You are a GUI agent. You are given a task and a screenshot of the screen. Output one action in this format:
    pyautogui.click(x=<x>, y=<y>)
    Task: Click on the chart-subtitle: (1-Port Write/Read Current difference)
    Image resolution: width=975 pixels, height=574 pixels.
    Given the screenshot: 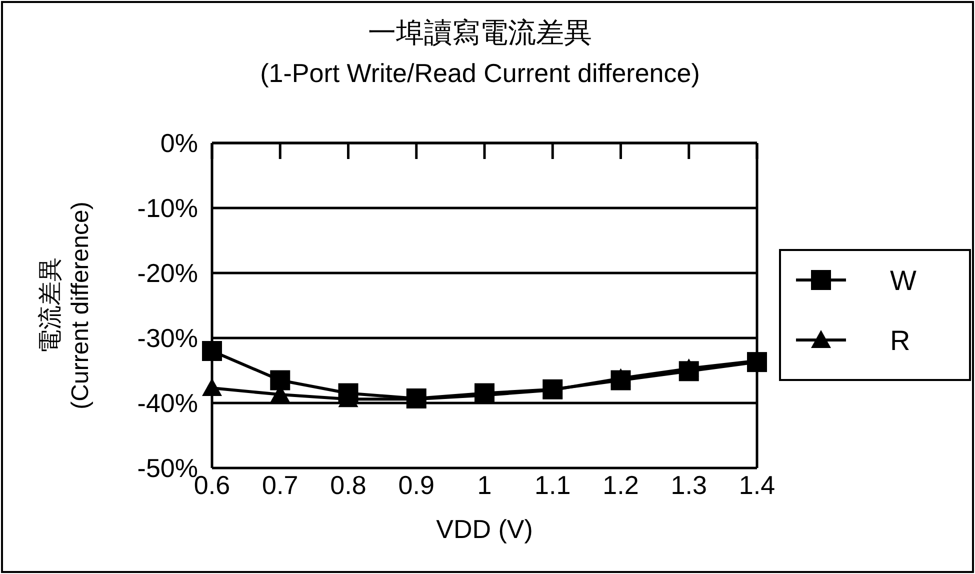 What is the action you would take?
    pyautogui.click(x=480, y=73)
    